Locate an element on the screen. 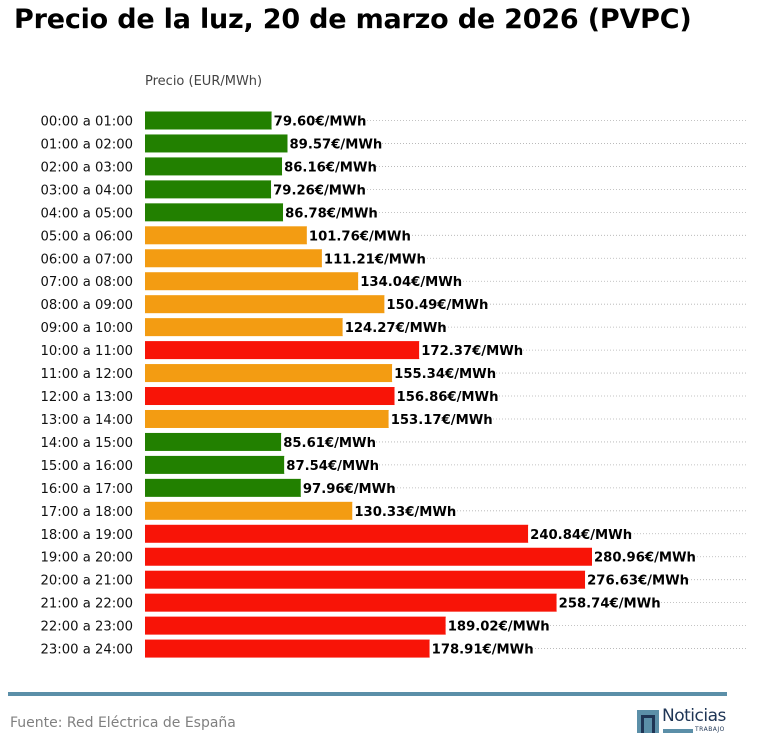  category-label: 14:00 a 15:00 is located at coordinates (87, 443).